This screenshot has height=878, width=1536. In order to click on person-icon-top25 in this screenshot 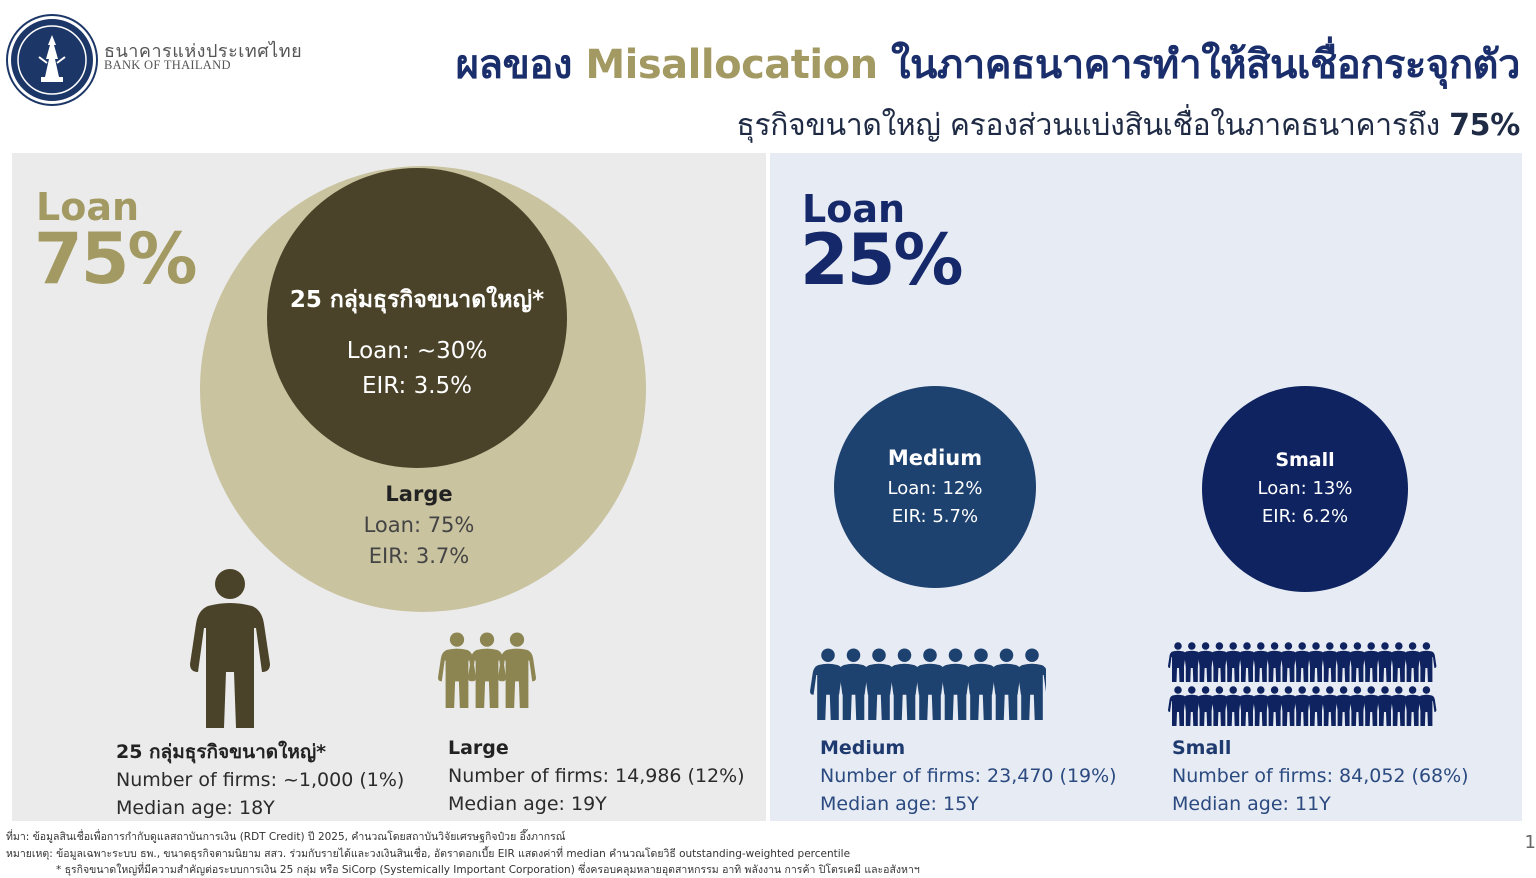, I will do `click(230, 648)`.